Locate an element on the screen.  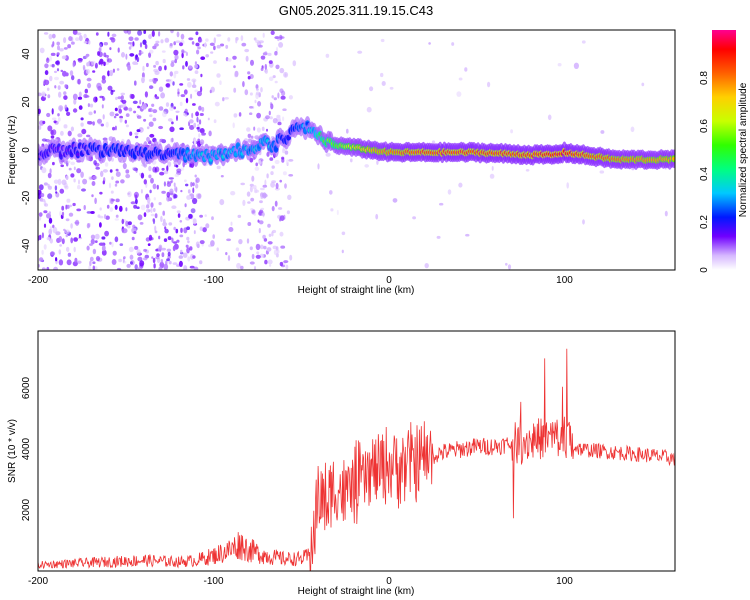
spectral-ridge-cell is located at coordinates (236, 154).